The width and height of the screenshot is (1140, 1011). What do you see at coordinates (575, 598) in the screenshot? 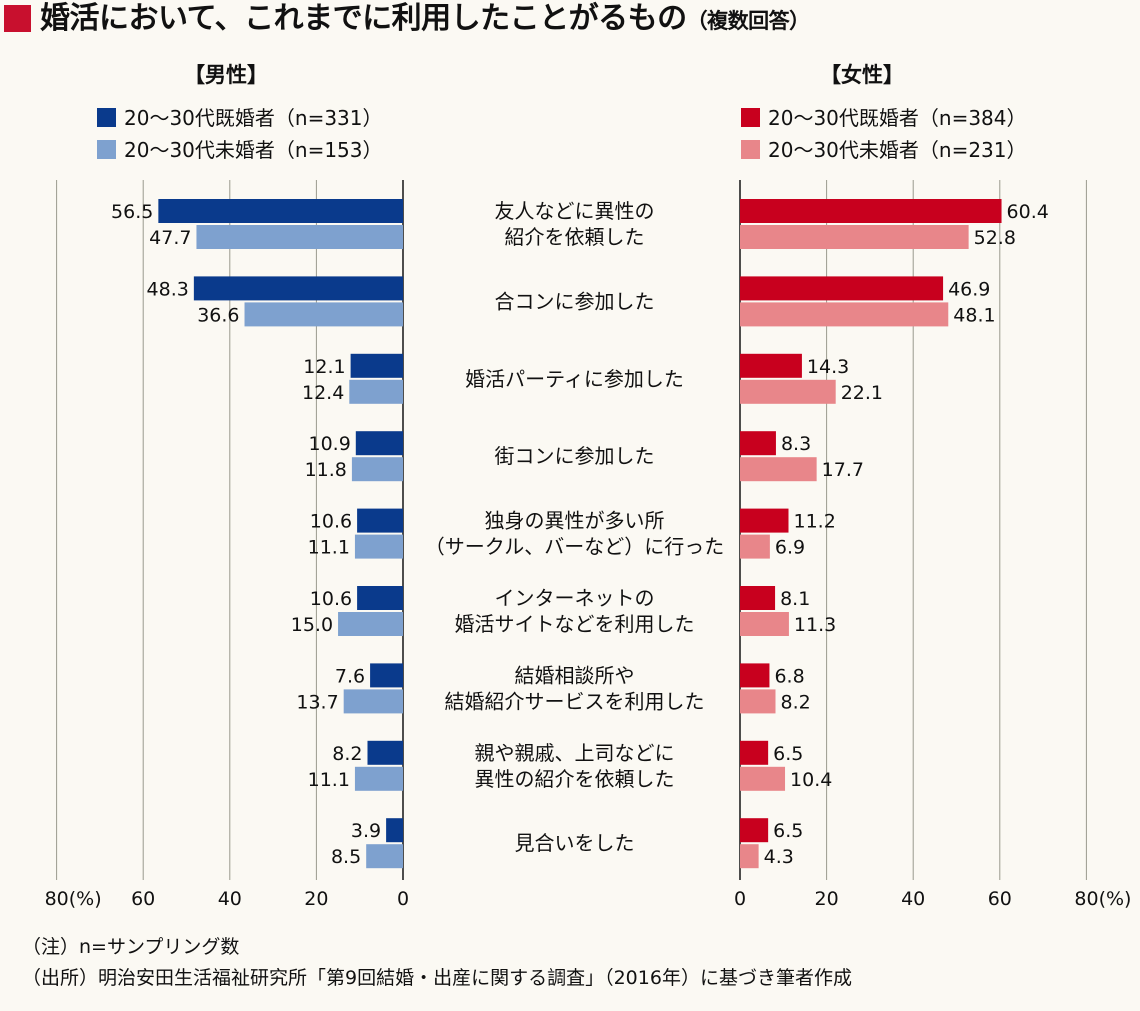
I see `category-label-5-0: インターネットの` at bounding box center [575, 598].